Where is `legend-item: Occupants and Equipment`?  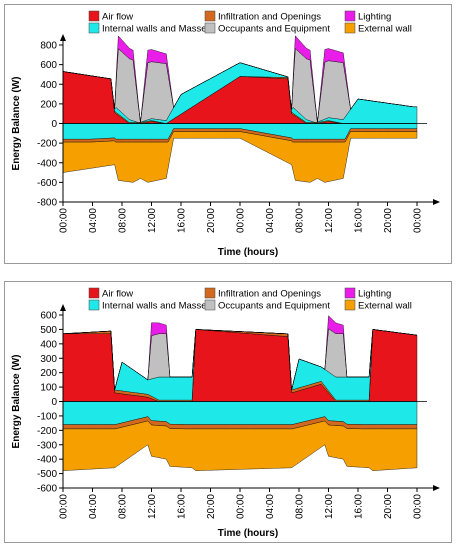 legend-item: Occupants and Equipment is located at coordinates (267, 305).